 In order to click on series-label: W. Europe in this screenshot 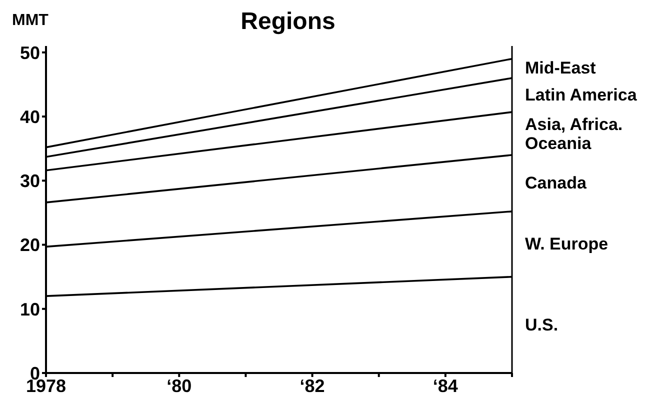, I will do `click(567, 244)`.